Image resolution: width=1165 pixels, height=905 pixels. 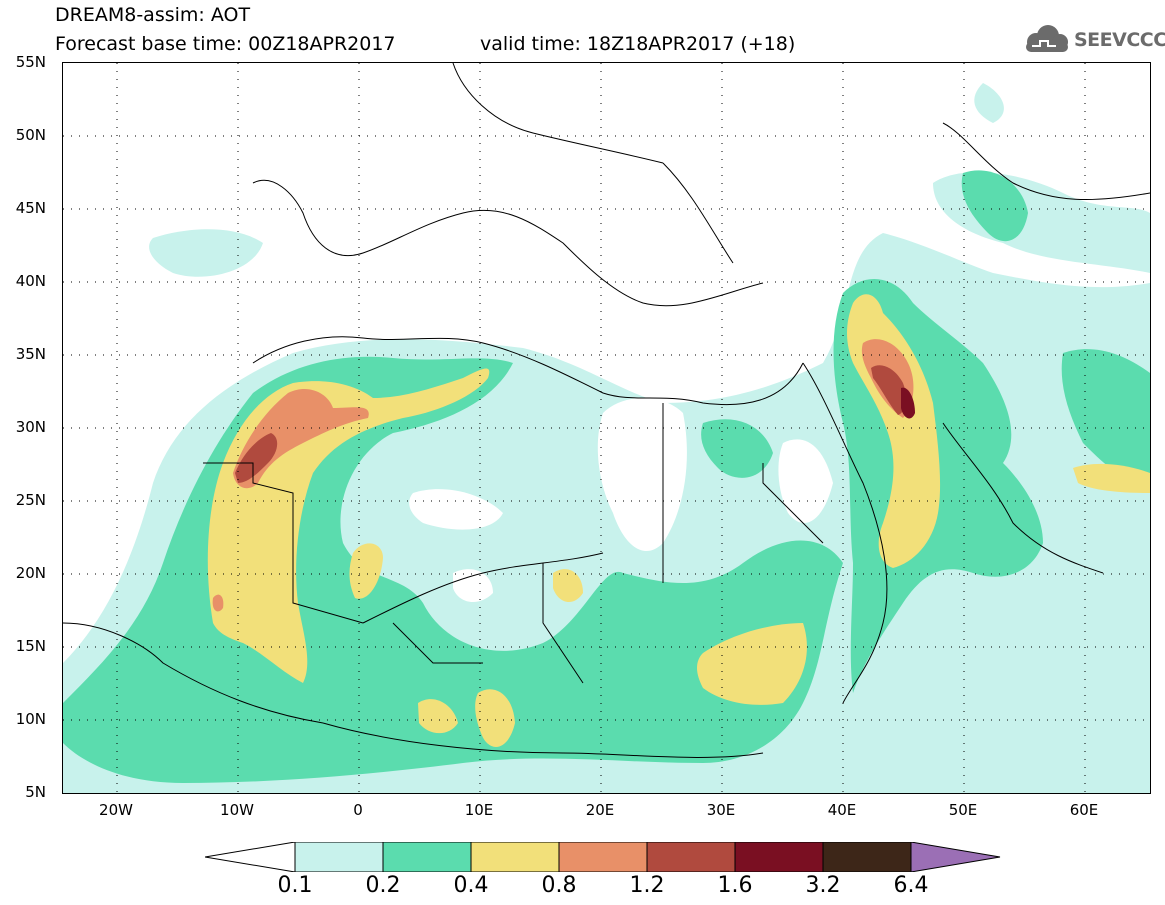 What do you see at coordinates (911, 885) in the screenshot?
I see `colorbar-label-6-4: 6.4` at bounding box center [911, 885].